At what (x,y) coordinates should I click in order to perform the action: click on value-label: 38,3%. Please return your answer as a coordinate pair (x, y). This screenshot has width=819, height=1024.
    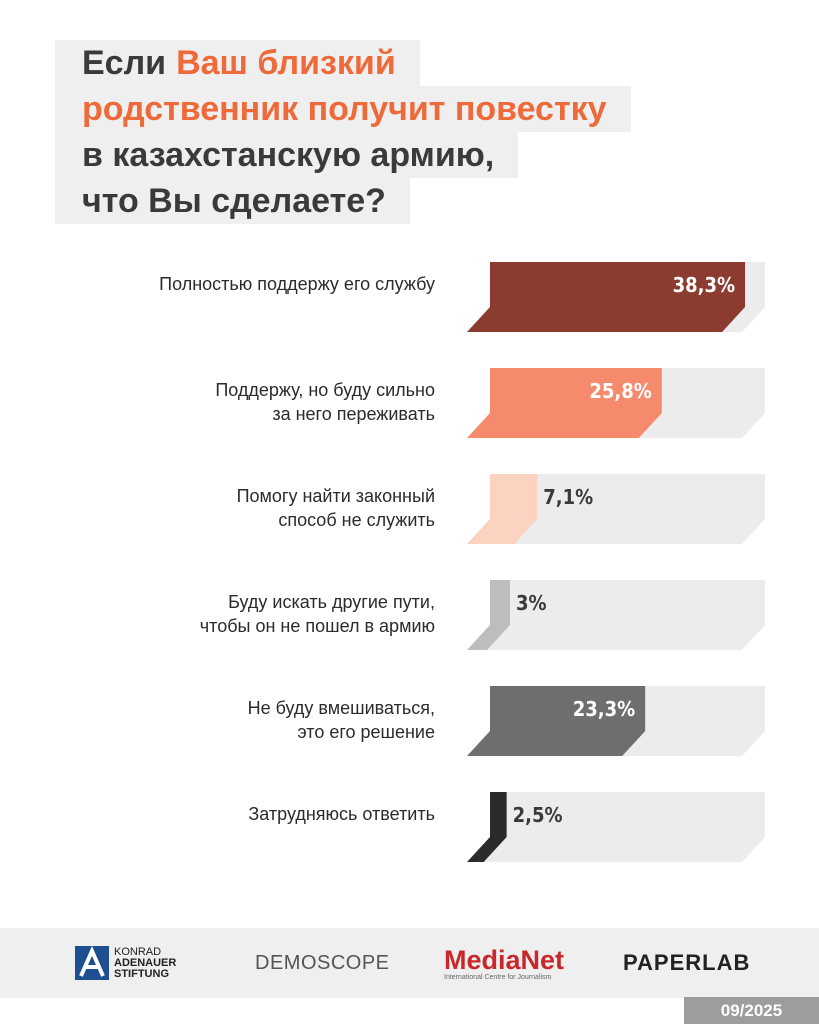
    Looking at the image, I should click on (704, 285).